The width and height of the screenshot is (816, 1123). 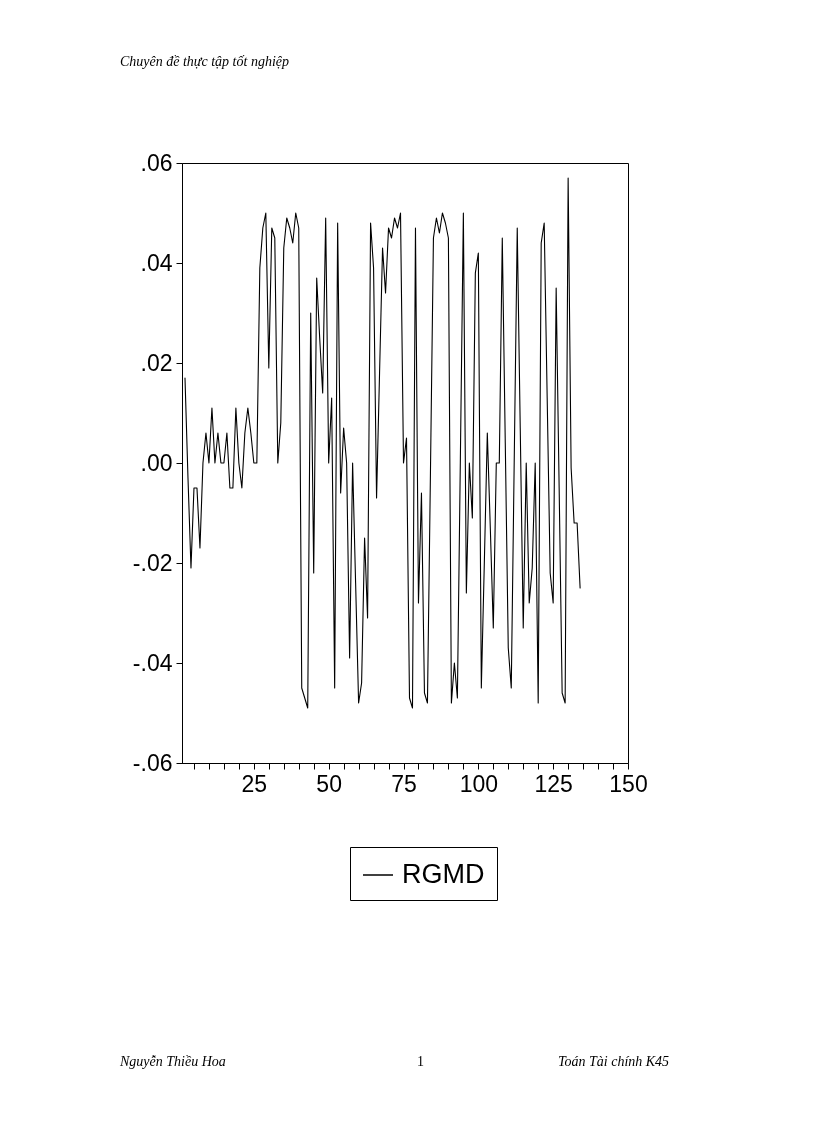 What do you see at coordinates (156, 262) in the screenshot?
I see `y-tick-label: .04` at bounding box center [156, 262].